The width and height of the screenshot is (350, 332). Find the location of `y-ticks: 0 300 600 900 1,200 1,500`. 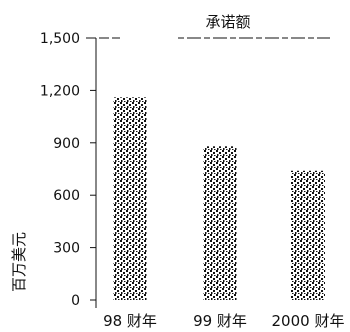

y-ticks: 0 300 600 900 1,200 1,500 is located at coordinates (68, 170).